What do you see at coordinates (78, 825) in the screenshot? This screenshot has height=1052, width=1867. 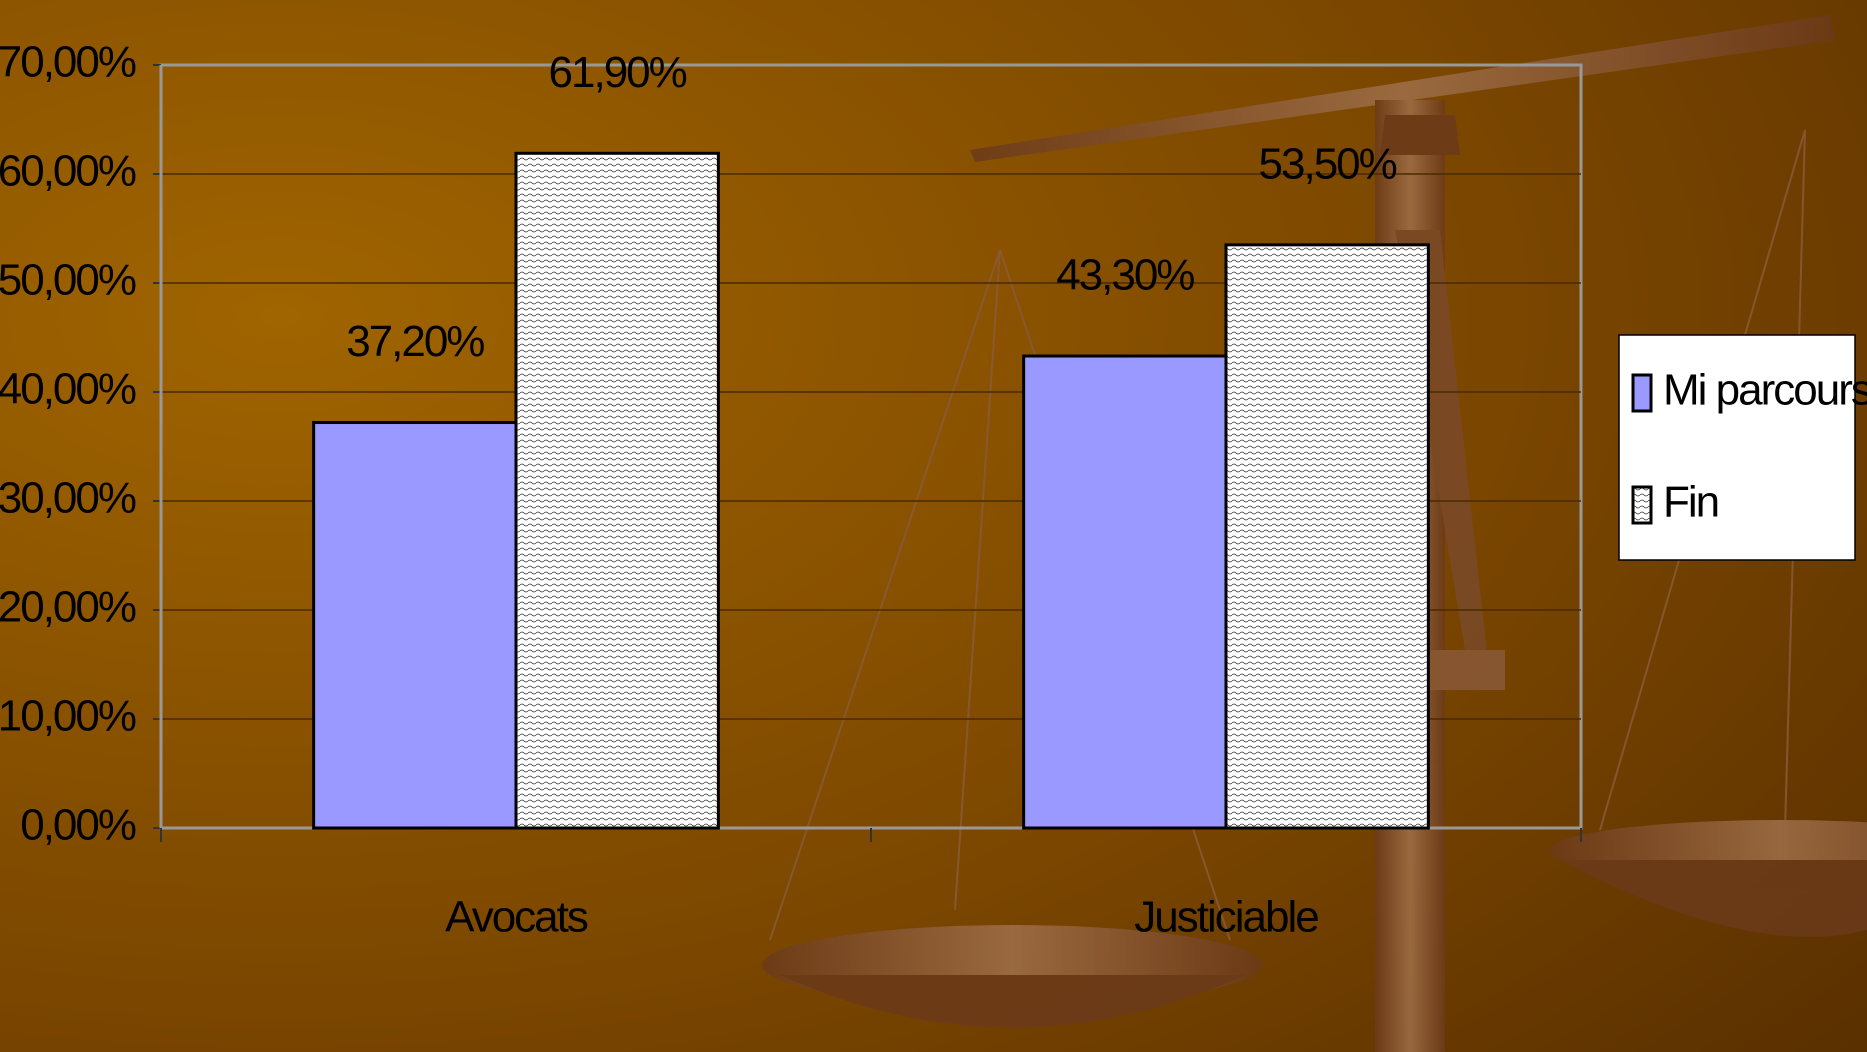 I see `y-tick-label: 0,00%` at bounding box center [78, 825].